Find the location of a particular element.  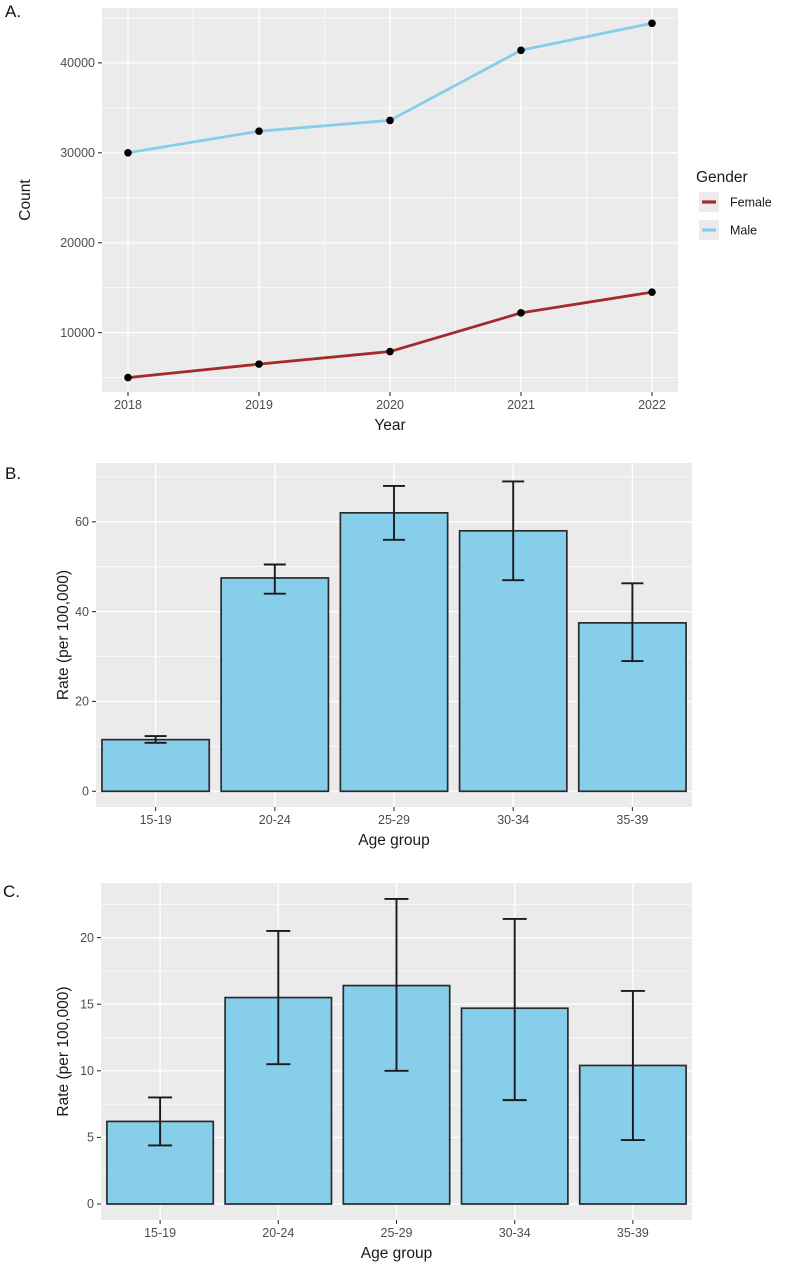

panel-label-c: C. is located at coordinates (11, 891).